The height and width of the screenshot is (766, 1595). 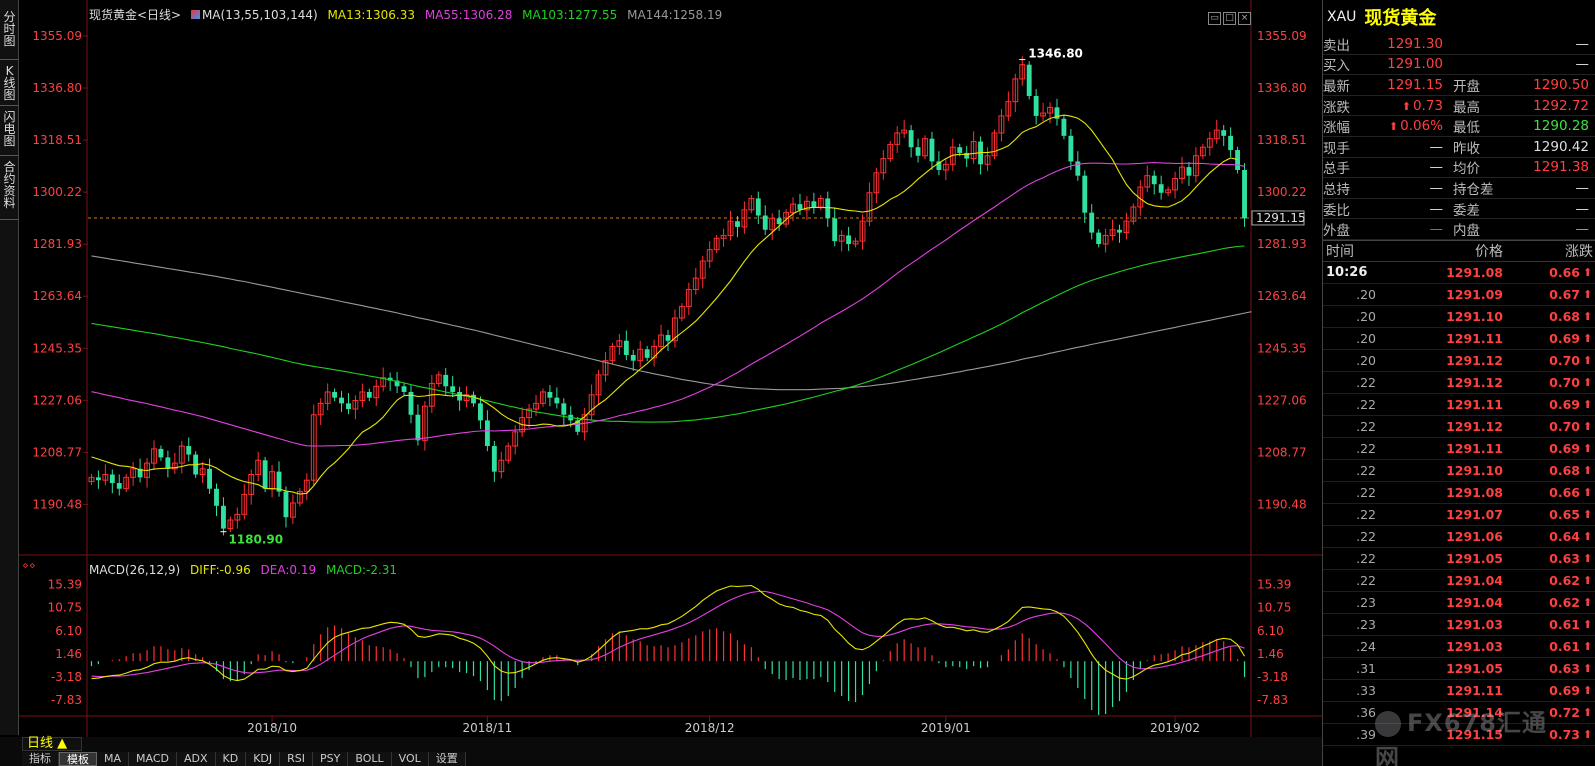 I want to click on ma144-value: MA144:1258.19, so click(x=675, y=15).